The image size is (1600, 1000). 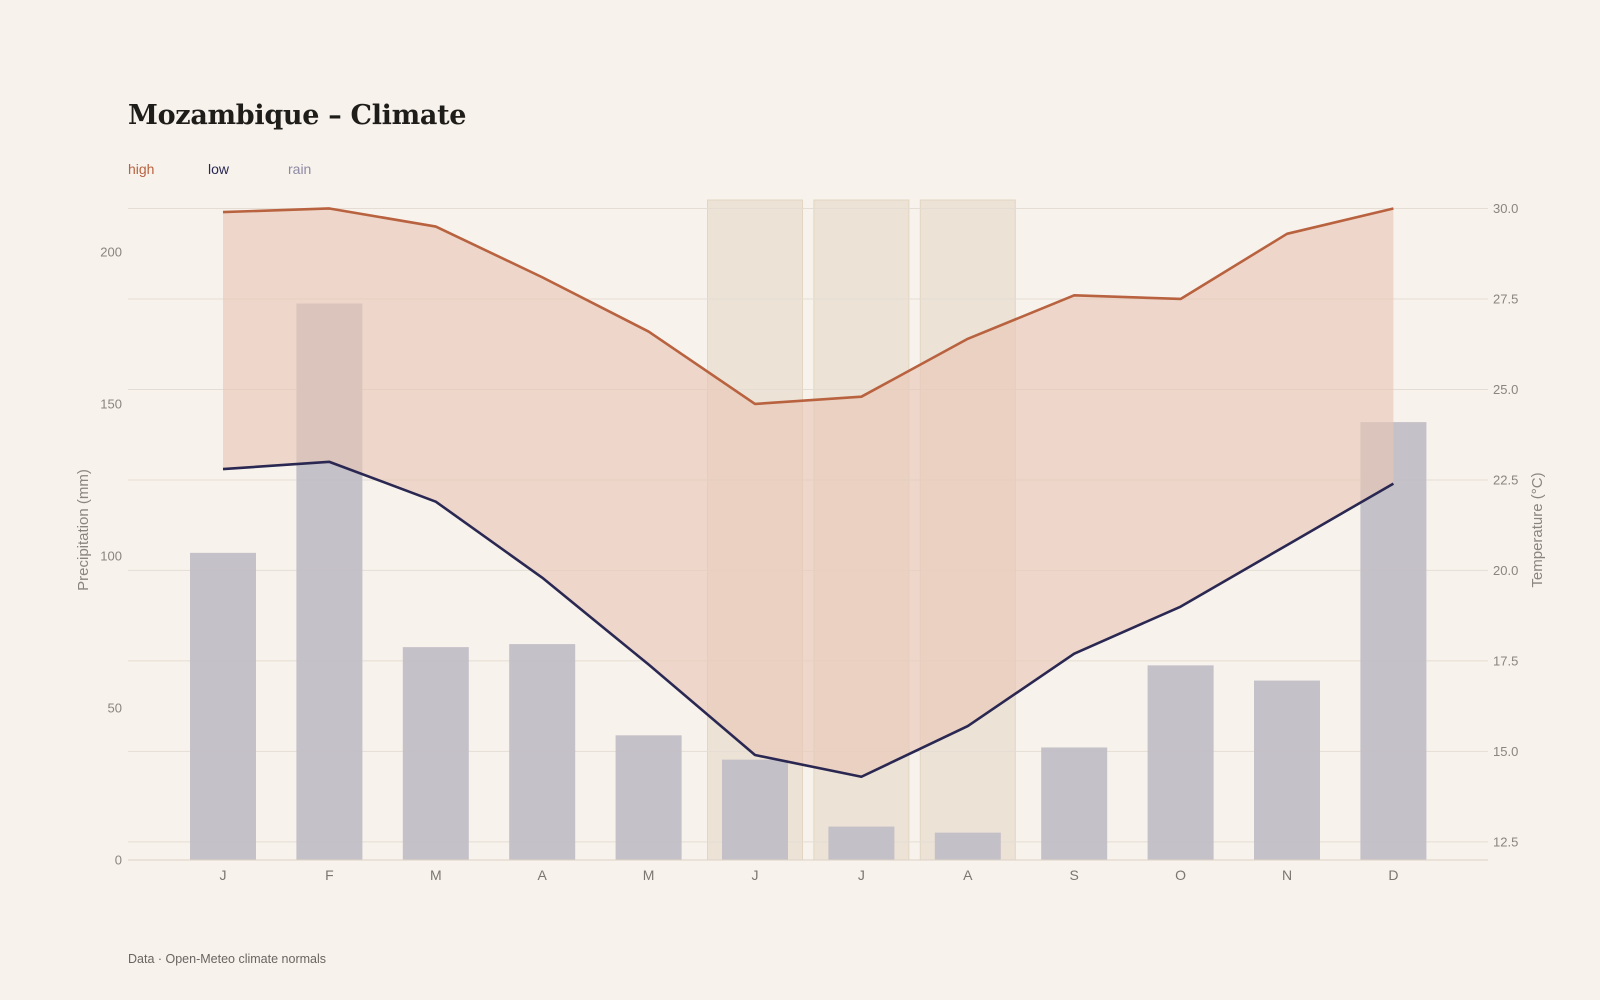 What do you see at coordinates (1505, 570) in the screenshot?
I see `y-right-tick-label: 20.0` at bounding box center [1505, 570].